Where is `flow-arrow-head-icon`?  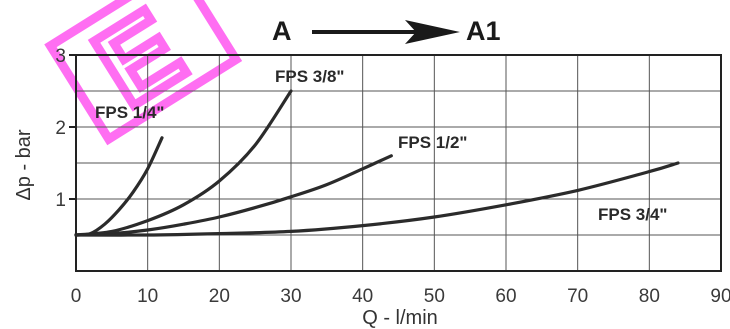
flow-arrow-head-icon is located at coordinates (432, 32).